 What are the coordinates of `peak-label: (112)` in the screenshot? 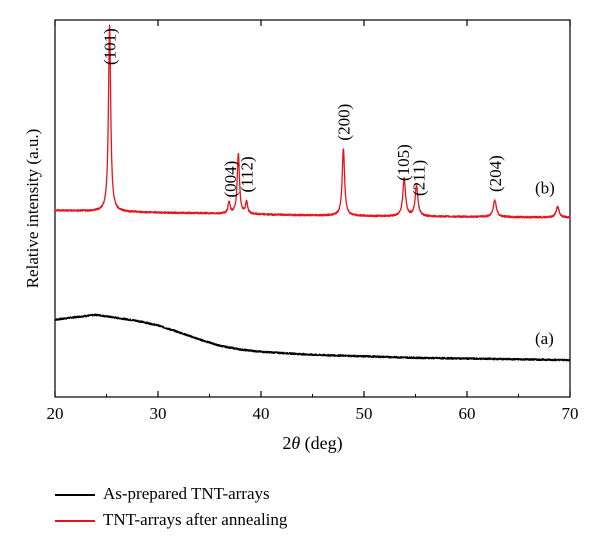 It's located at (247, 174).